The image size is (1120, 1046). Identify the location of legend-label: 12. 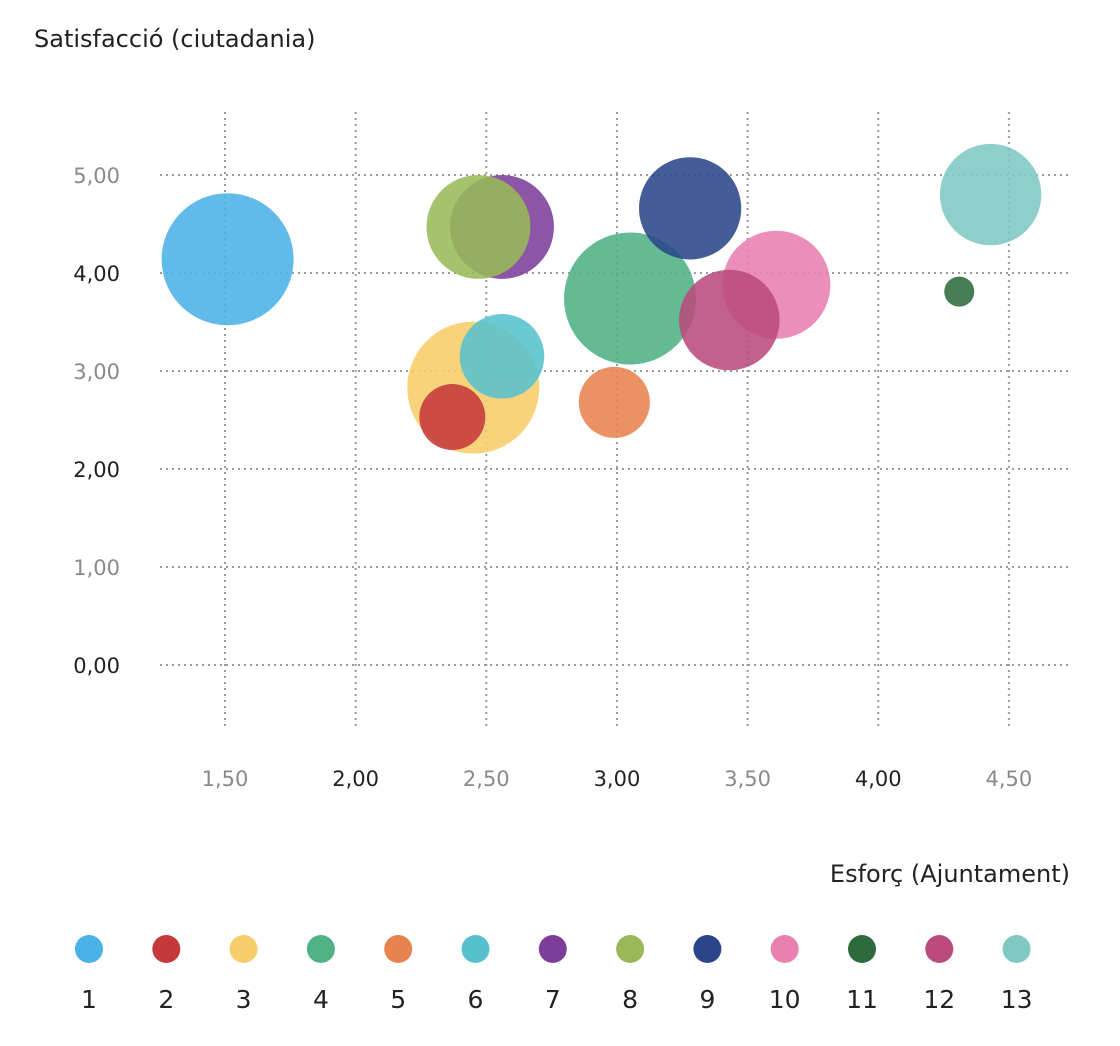
(939, 999).